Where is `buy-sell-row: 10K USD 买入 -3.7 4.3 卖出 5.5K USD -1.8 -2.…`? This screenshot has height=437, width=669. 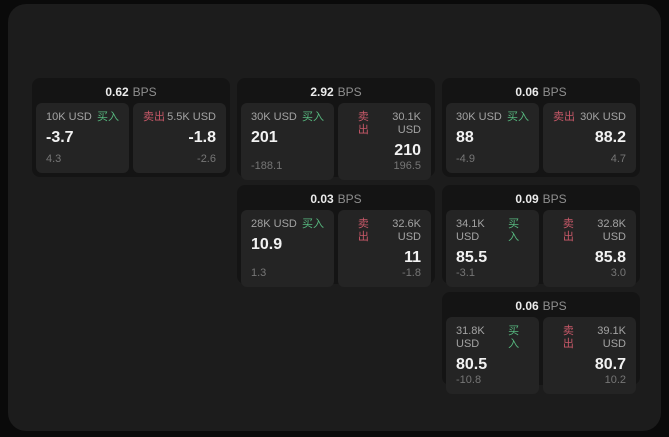 buy-sell-row: 10K USD 买入 -3.7 4.3 卖出 5.5K USD -1.8 -2.… is located at coordinates (131, 138).